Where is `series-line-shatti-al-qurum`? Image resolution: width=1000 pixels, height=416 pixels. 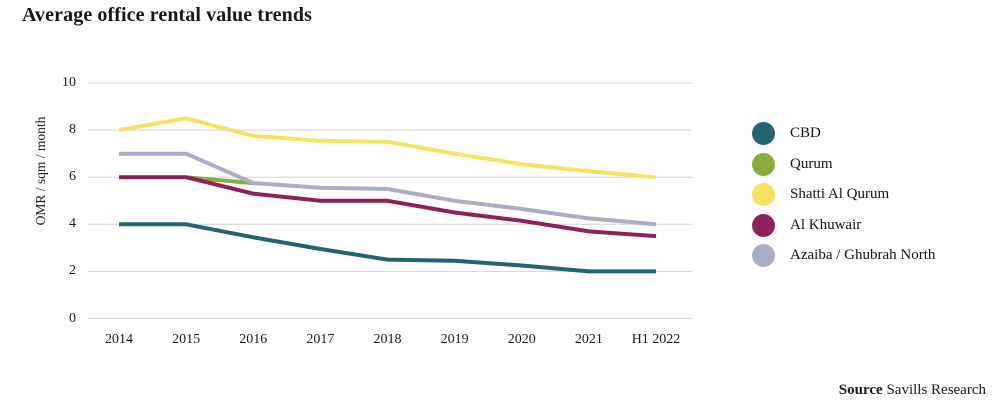 series-line-shatti-al-qurum is located at coordinates (387, 148).